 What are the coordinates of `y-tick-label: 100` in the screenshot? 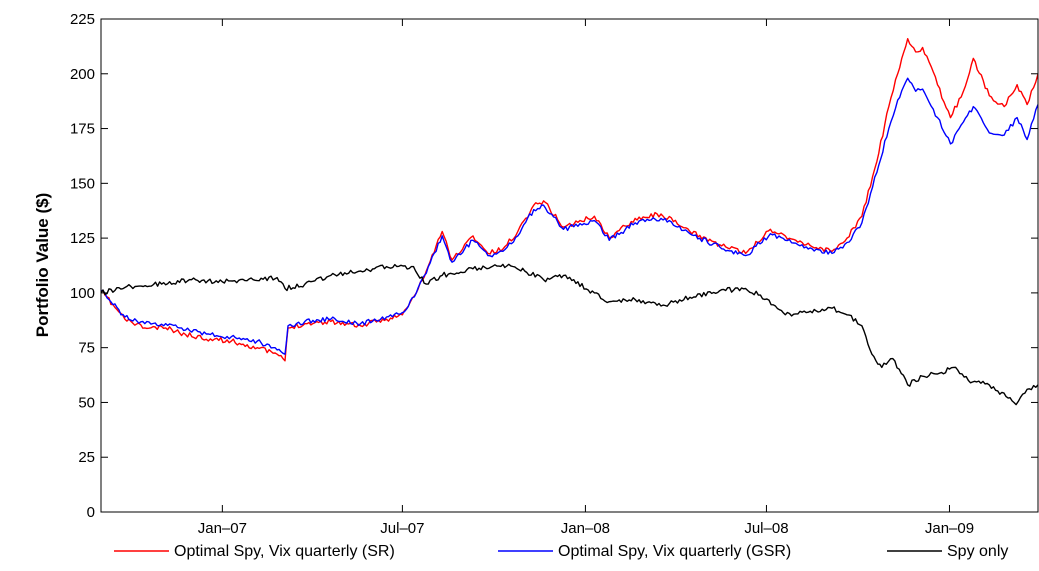 It's located at (82, 293).